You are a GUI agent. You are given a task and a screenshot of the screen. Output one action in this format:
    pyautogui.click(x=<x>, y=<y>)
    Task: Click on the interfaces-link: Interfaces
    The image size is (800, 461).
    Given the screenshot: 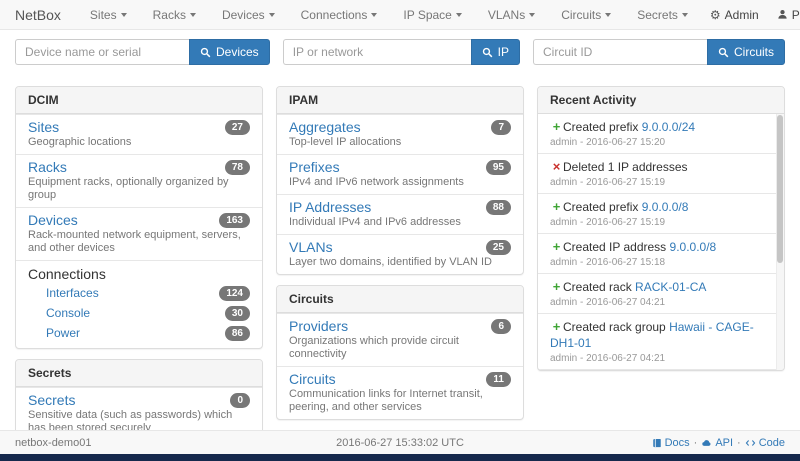 What is the action you would take?
    pyautogui.click(x=72, y=293)
    